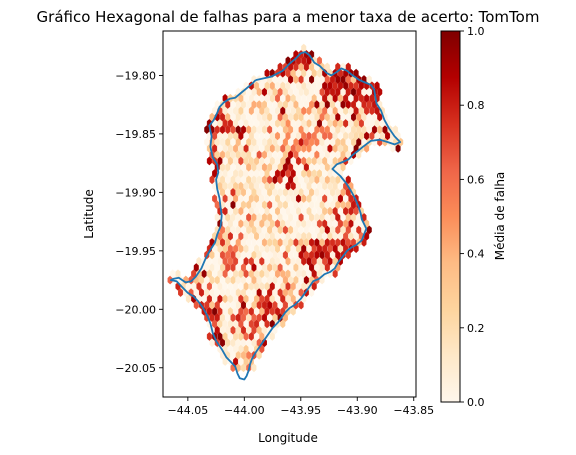 The height and width of the screenshot is (455, 576). I want to click on x-axis-ticks: −44.05 −44.00 −43.95 −43.90 −43.85, so click(300, 407).